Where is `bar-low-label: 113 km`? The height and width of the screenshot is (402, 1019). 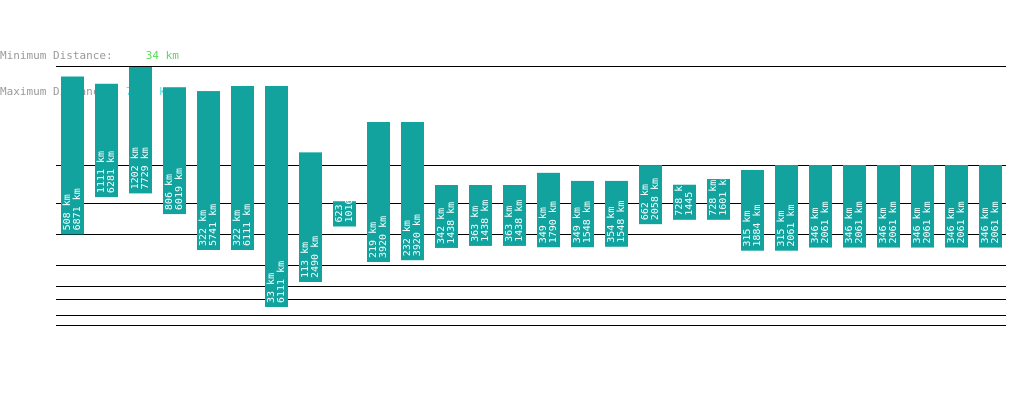
bar-low-label: 113 km is located at coordinates (305, 260).